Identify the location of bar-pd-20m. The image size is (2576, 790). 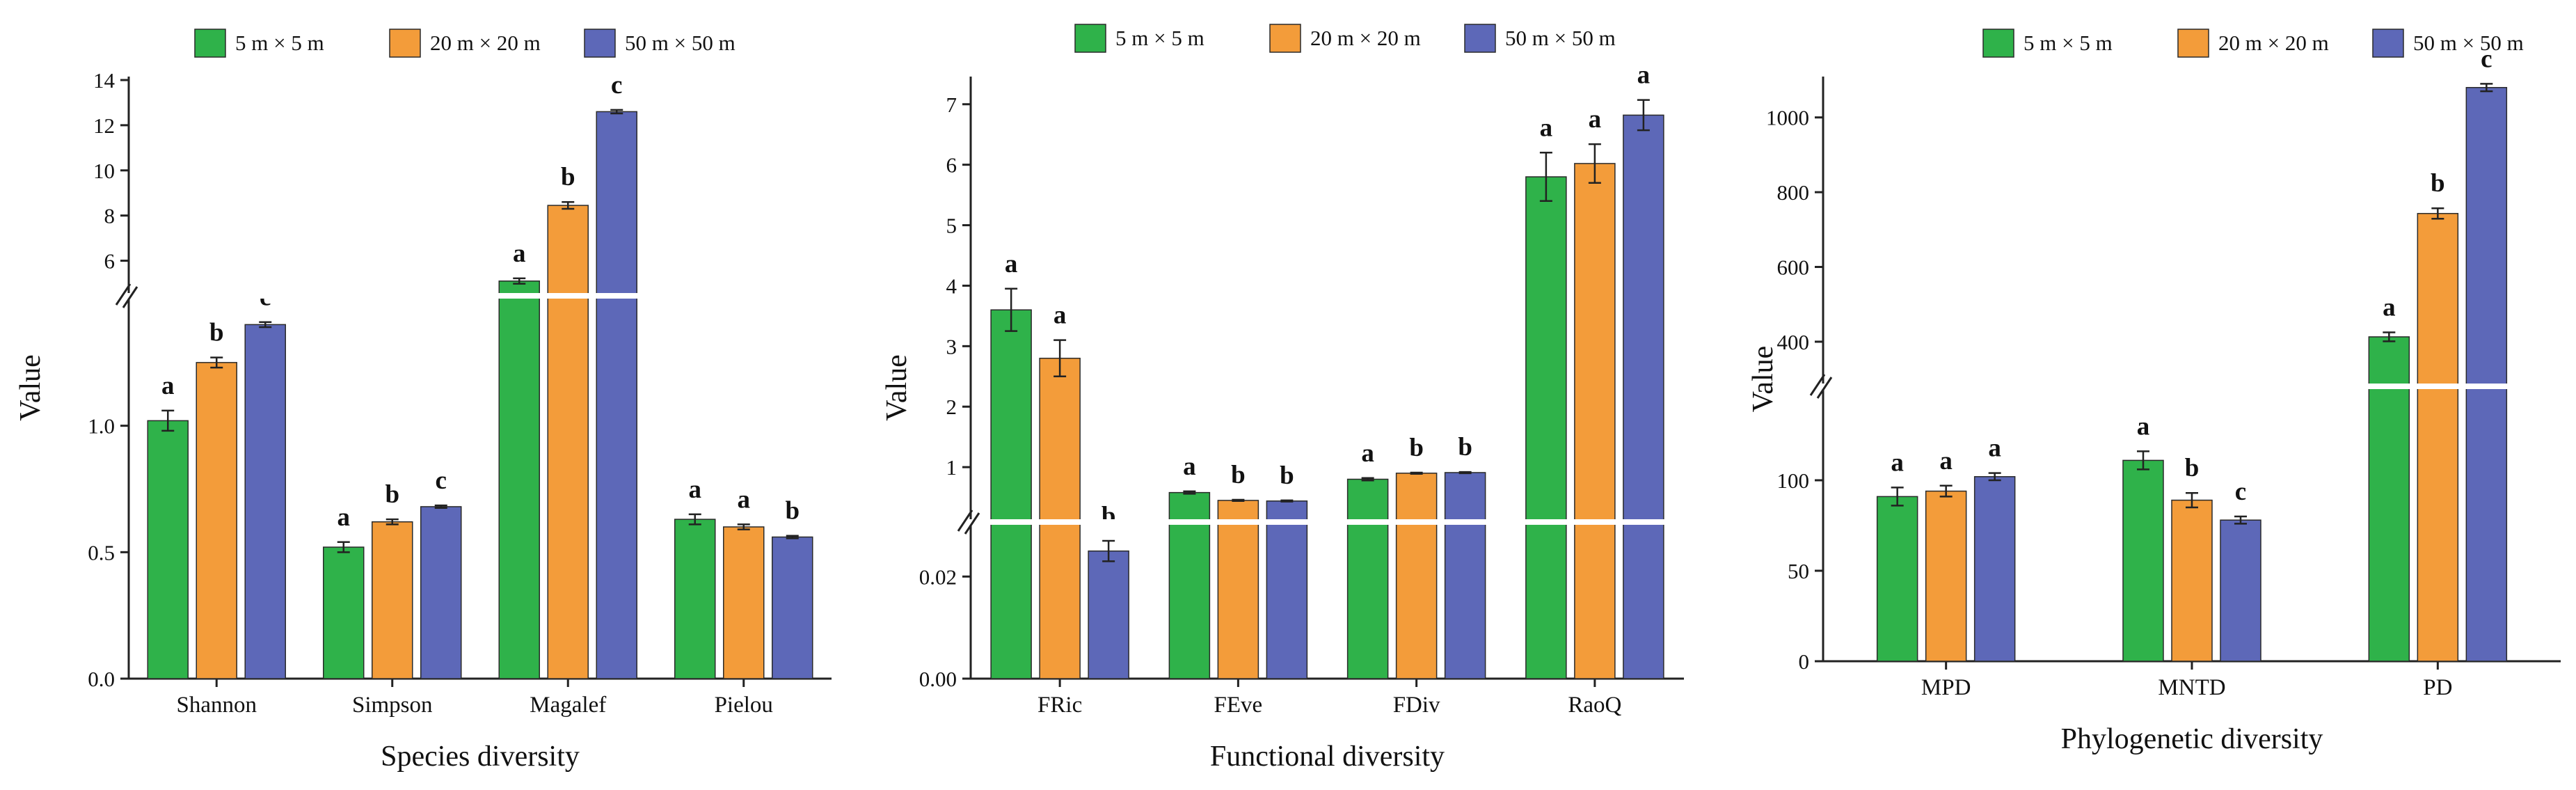
(2438, 437).